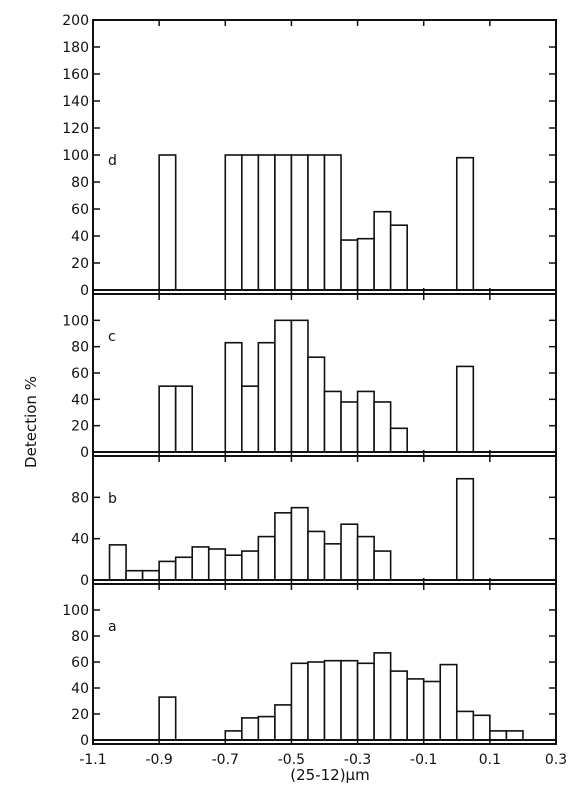 Image resolution: width=570 pixels, height=799 pixels. What do you see at coordinates (329, 775) in the screenshot?
I see `x-axis-label: (25-12)μm` at bounding box center [329, 775].